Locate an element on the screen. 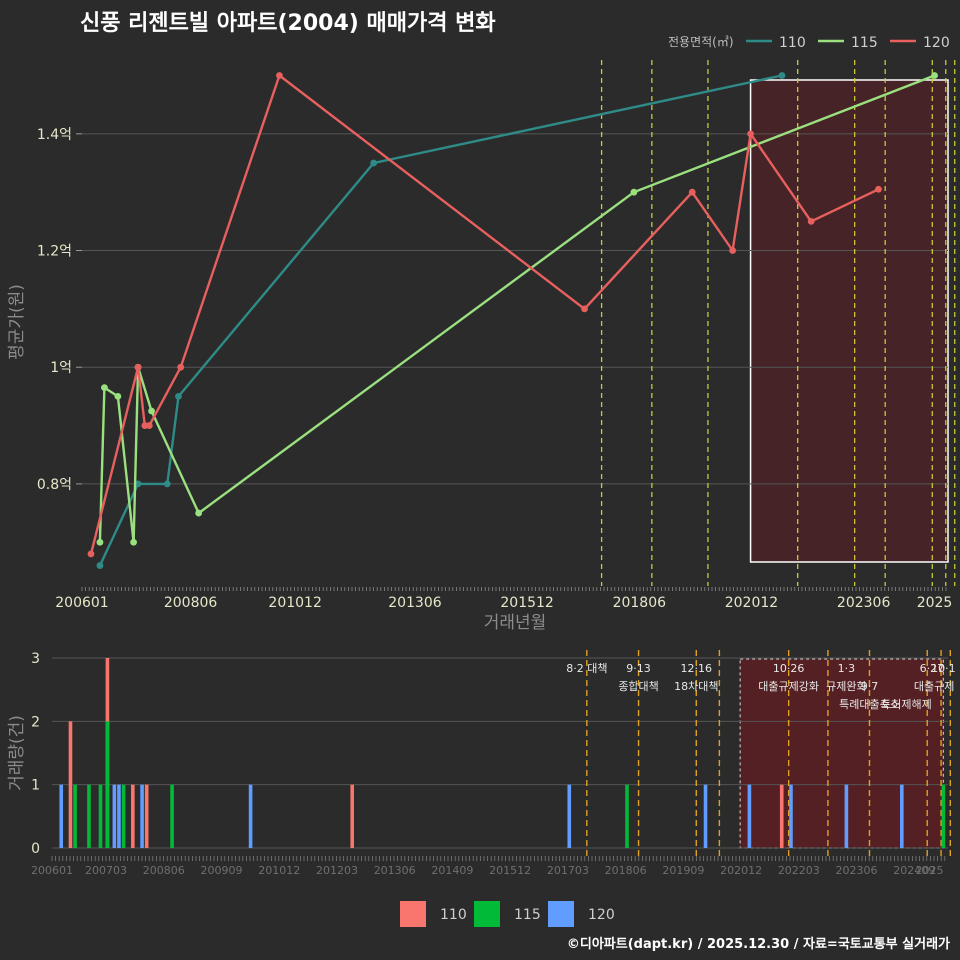 This screenshot has width=960, height=960. policy-annotation: 10·26 is located at coordinates (789, 668).